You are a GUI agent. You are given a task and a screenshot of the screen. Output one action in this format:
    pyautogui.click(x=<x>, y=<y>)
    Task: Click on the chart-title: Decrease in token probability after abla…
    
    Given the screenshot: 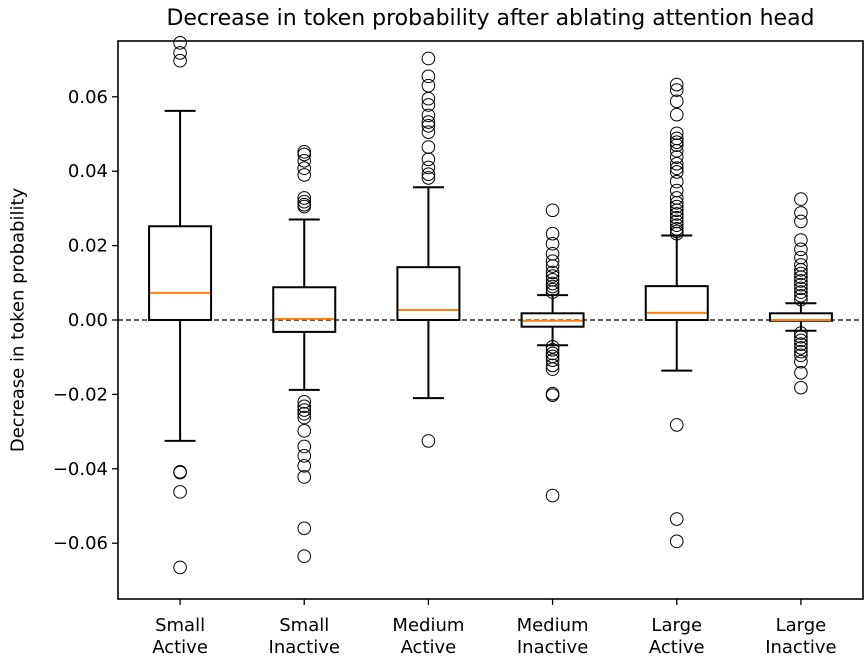 What is the action you would take?
    pyautogui.click(x=490, y=18)
    